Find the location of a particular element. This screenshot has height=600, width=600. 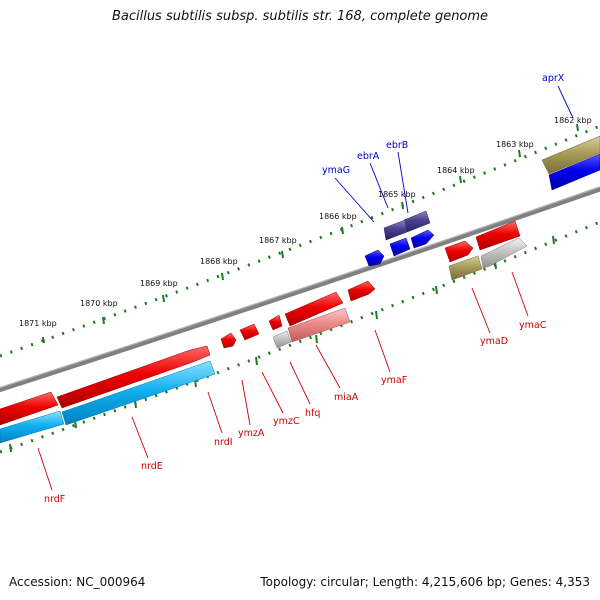

kbp-label: 1869 kbp is located at coordinates (159, 283).